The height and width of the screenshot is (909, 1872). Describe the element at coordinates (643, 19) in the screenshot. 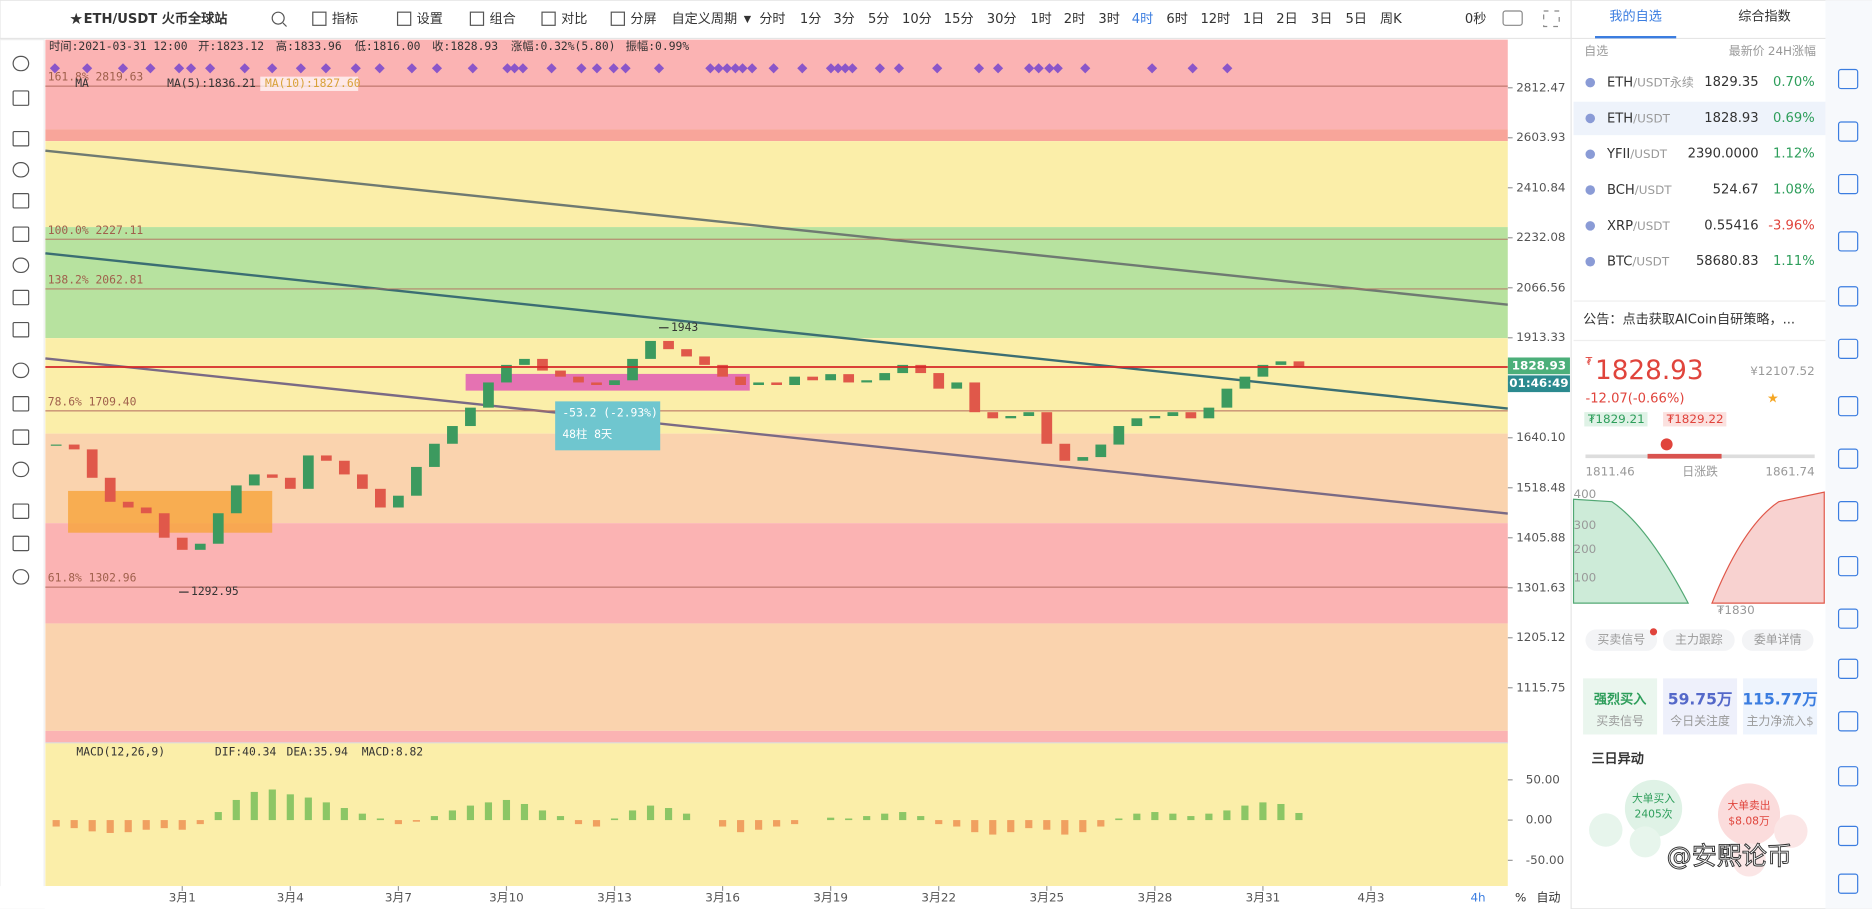

I see `toolbar-button: 分屏` at that location.